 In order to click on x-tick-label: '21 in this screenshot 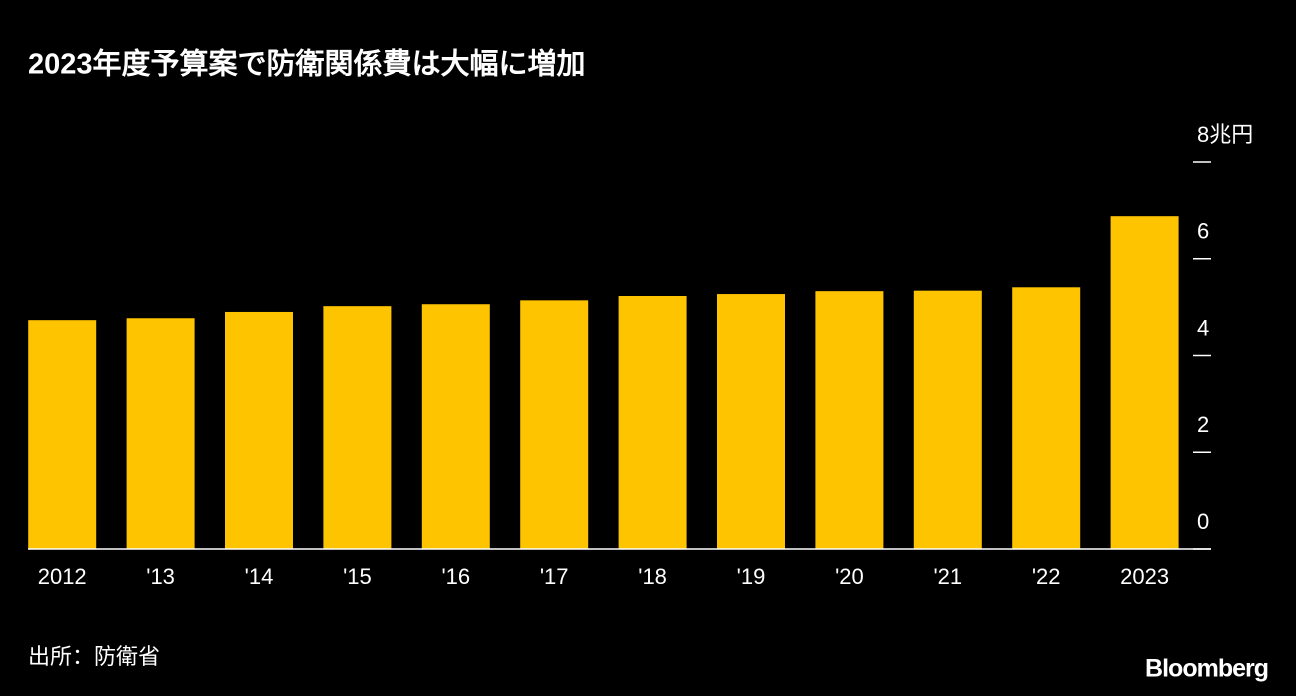, I will do `click(947, 576)`.